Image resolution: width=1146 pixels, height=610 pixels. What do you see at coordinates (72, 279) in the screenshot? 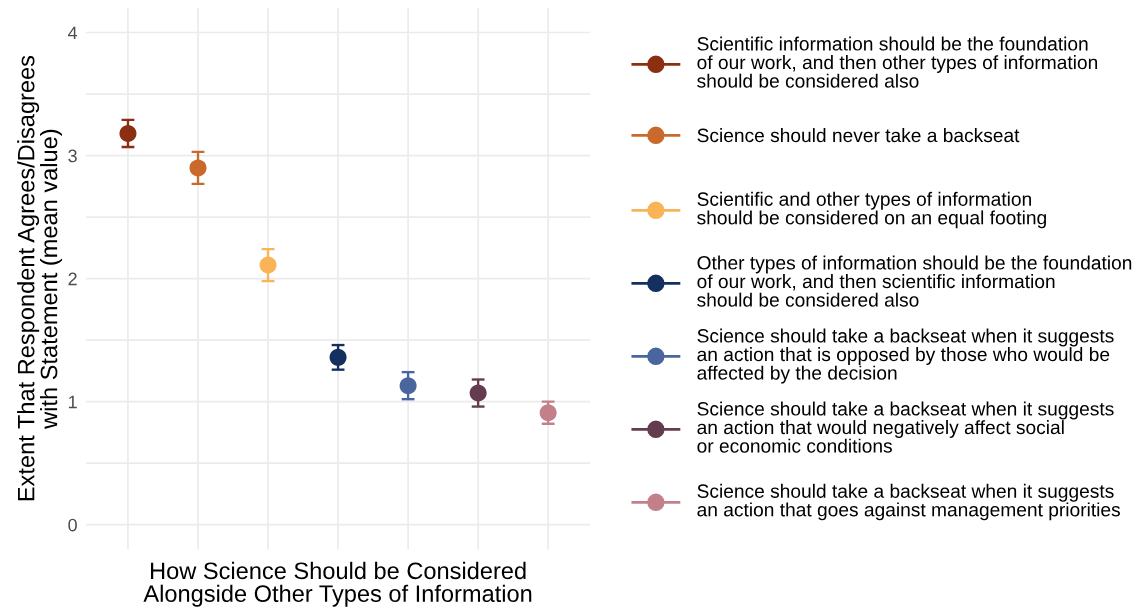
I see `y-tick-label: 2` at bounding box center [72, 279].